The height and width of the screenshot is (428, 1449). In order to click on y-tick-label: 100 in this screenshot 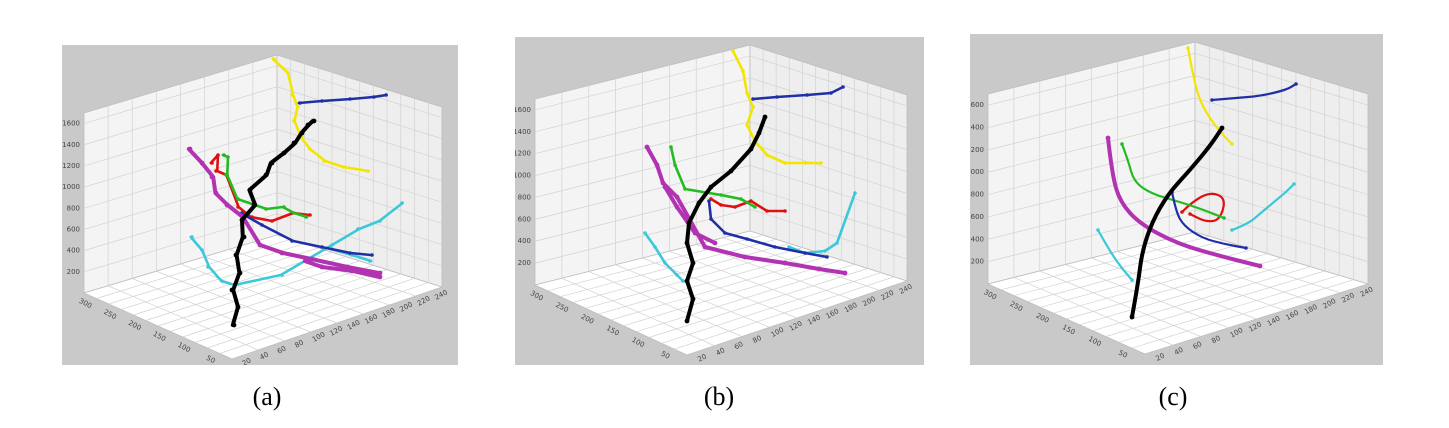, I will do `click(1095, 341)`.